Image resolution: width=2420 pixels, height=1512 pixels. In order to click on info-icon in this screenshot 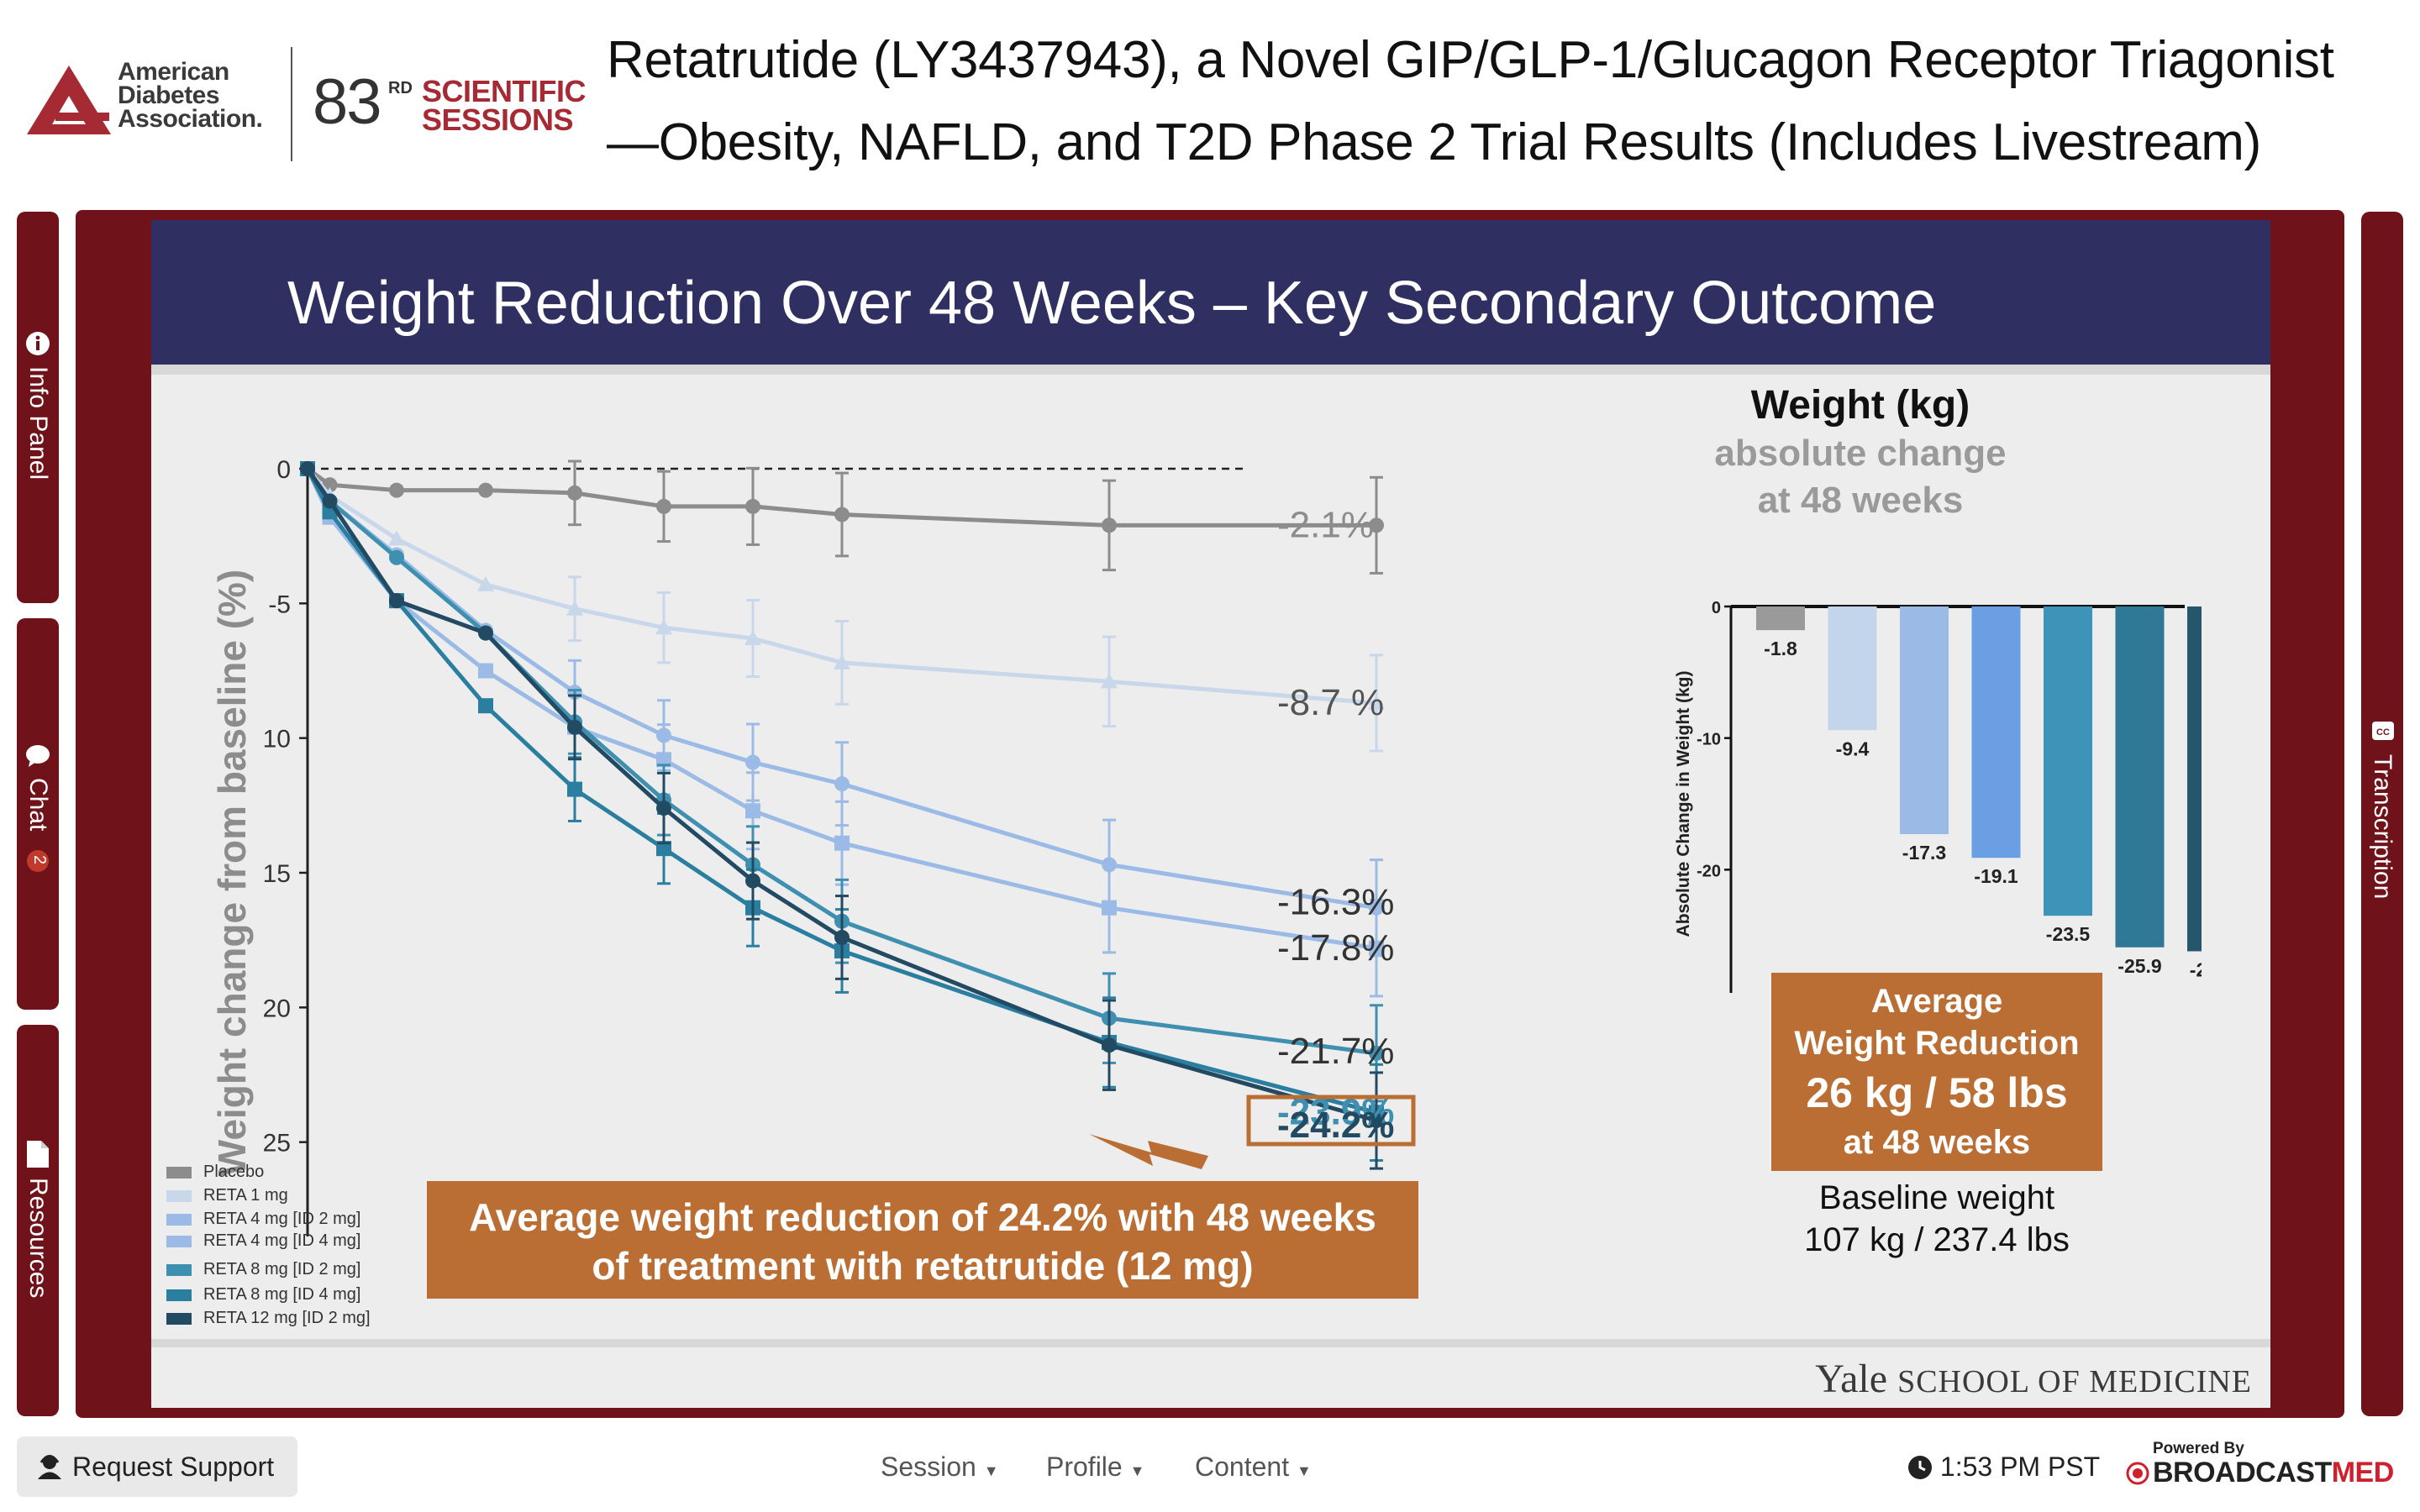, I will do `click(38, 343)`.